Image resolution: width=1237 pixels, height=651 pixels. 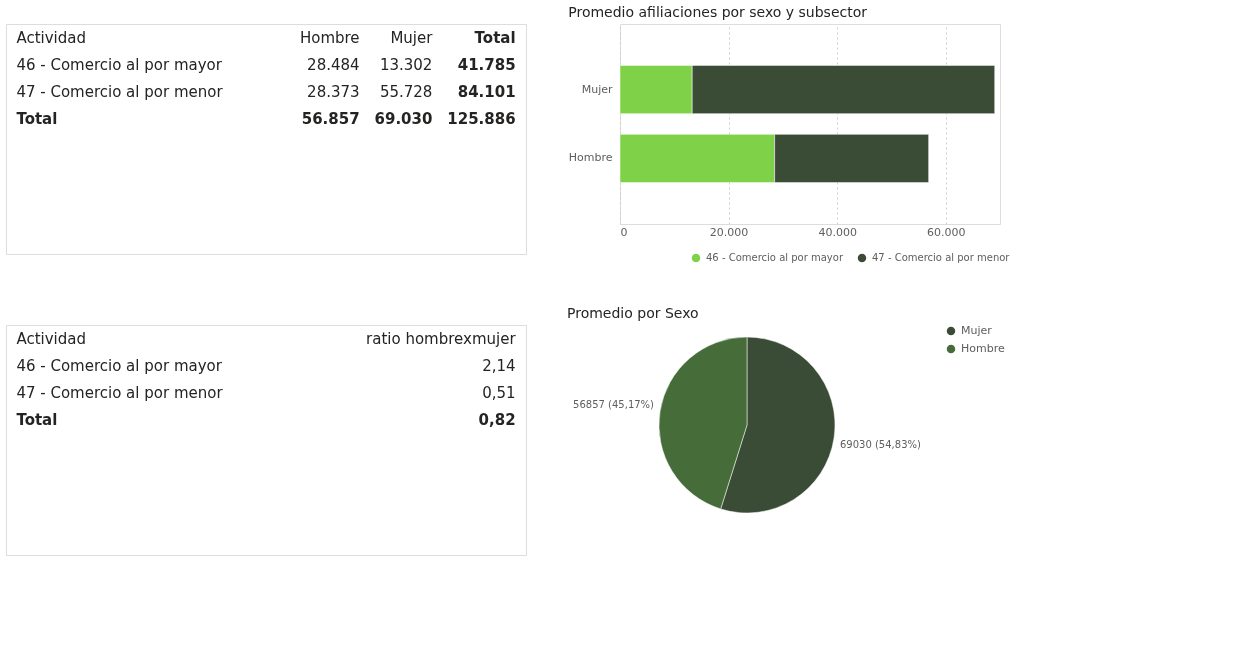 What do you see at coordinates (614, 404) in the screenshot?
I see `data-label: 56857 (45,17%)` at bounding box center [614, 404].